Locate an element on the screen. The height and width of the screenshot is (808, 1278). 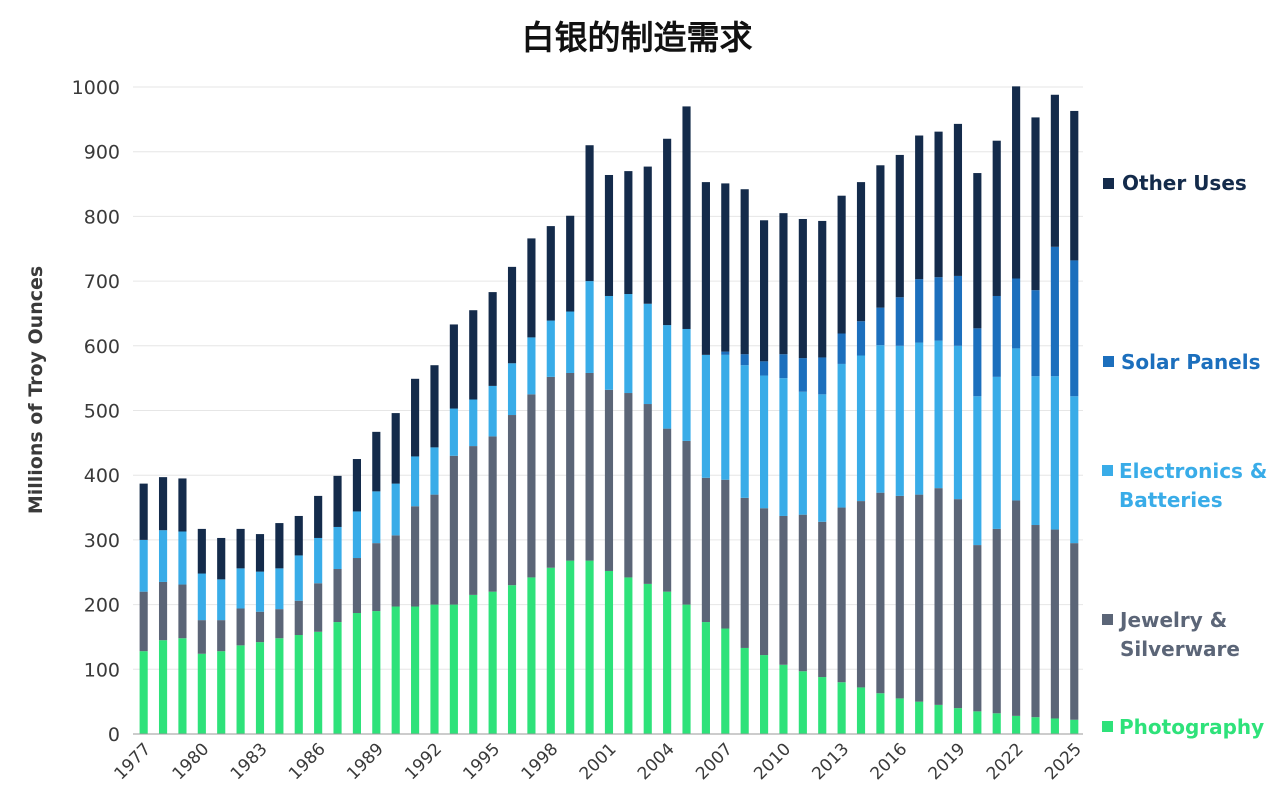
bar-1986 is located at coordinates (318, 614).